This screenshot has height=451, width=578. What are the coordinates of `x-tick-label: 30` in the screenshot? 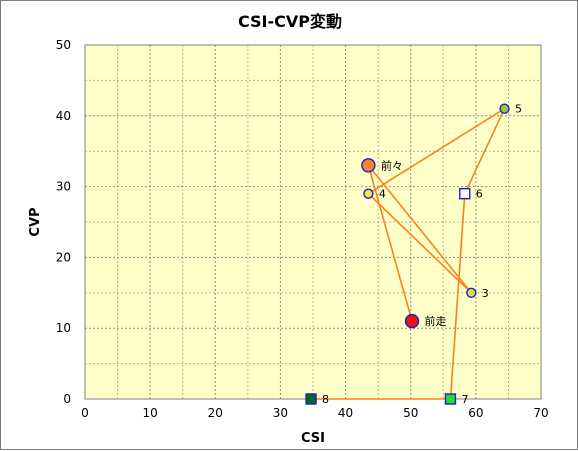 It's located at (280, 413).